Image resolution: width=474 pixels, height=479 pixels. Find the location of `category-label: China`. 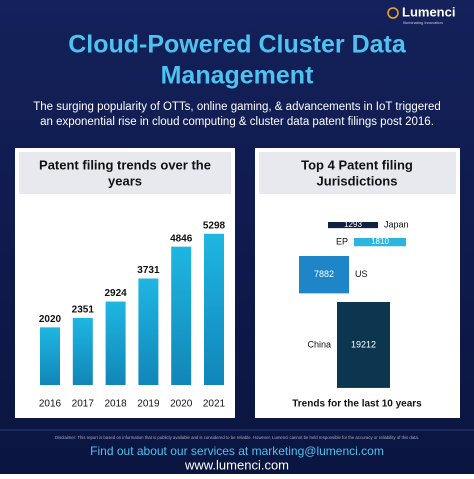

category-label: China is located at coordinates (319, 344).